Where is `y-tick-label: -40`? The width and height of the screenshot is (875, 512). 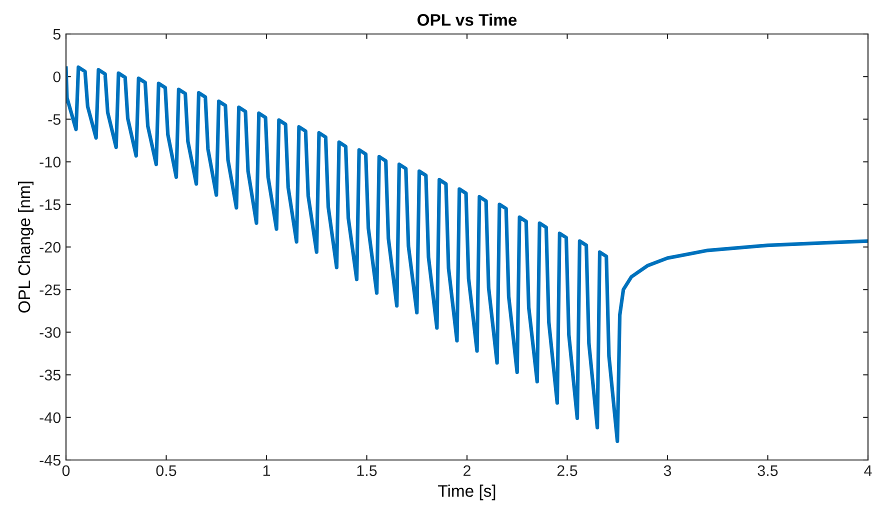 y-tick-label: -40 is located at coordinates (50, 418).